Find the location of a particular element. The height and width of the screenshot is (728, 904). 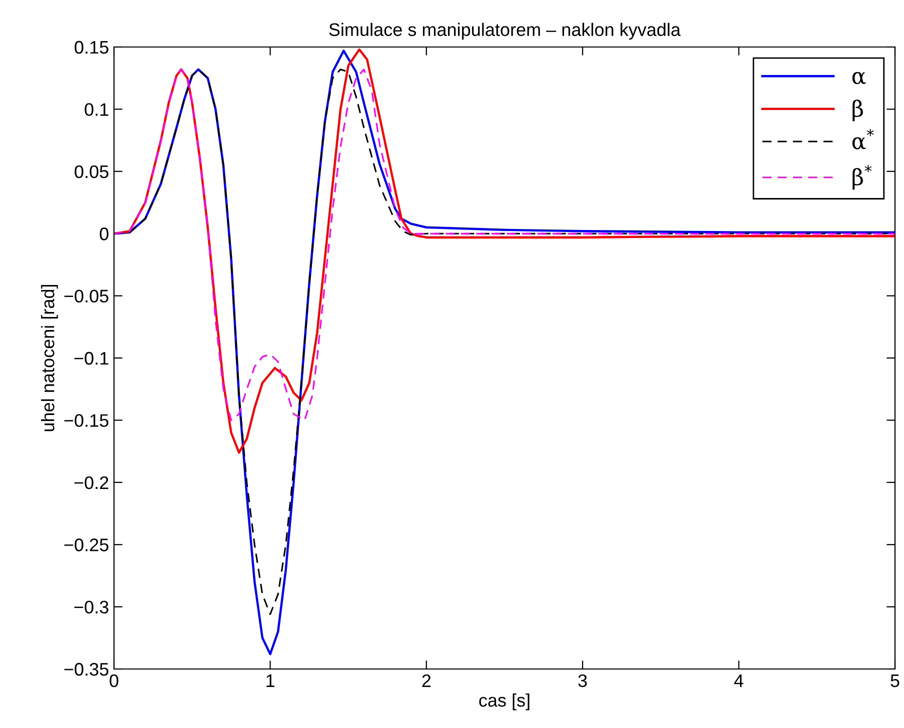

y-axis-title: uhel natoceni [rad] is located at coordinates (49, 358).